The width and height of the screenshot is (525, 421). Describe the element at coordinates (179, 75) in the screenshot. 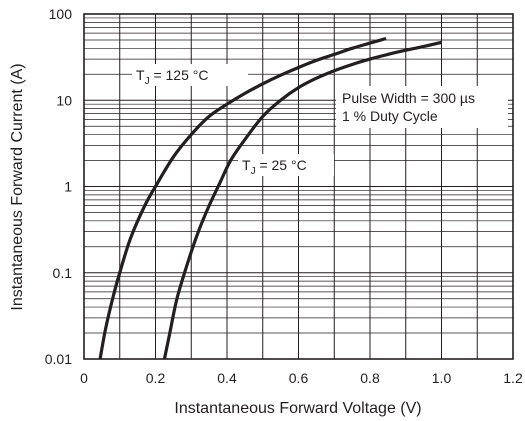

I see `label-value: = 125 °C` at that location.